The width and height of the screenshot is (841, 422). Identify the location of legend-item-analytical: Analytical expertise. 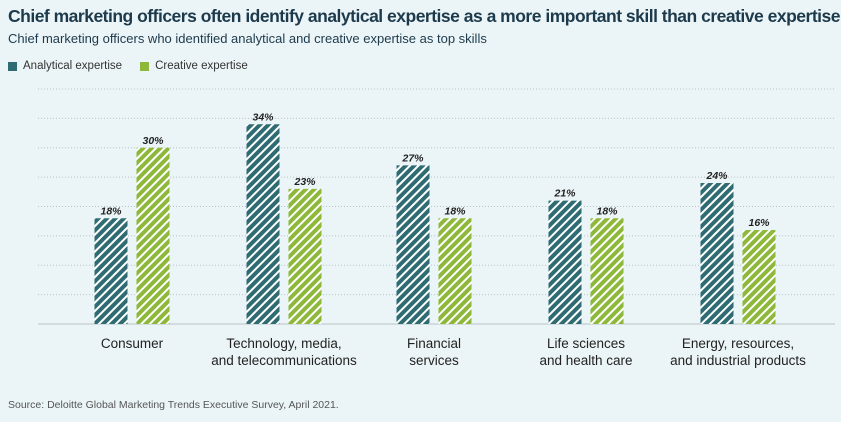
(65, 66).